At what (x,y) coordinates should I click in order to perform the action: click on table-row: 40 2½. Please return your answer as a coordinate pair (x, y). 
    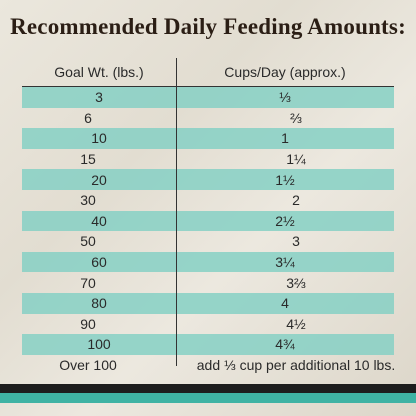
    Looking at the image, I should click on (208, 221).